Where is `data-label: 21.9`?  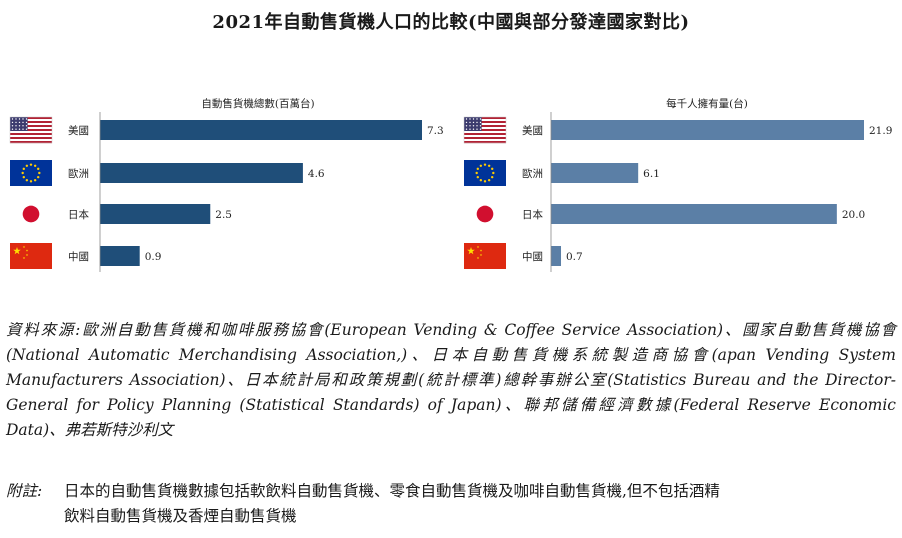 data-label: 21.9 is located at coordinates (880, 131).